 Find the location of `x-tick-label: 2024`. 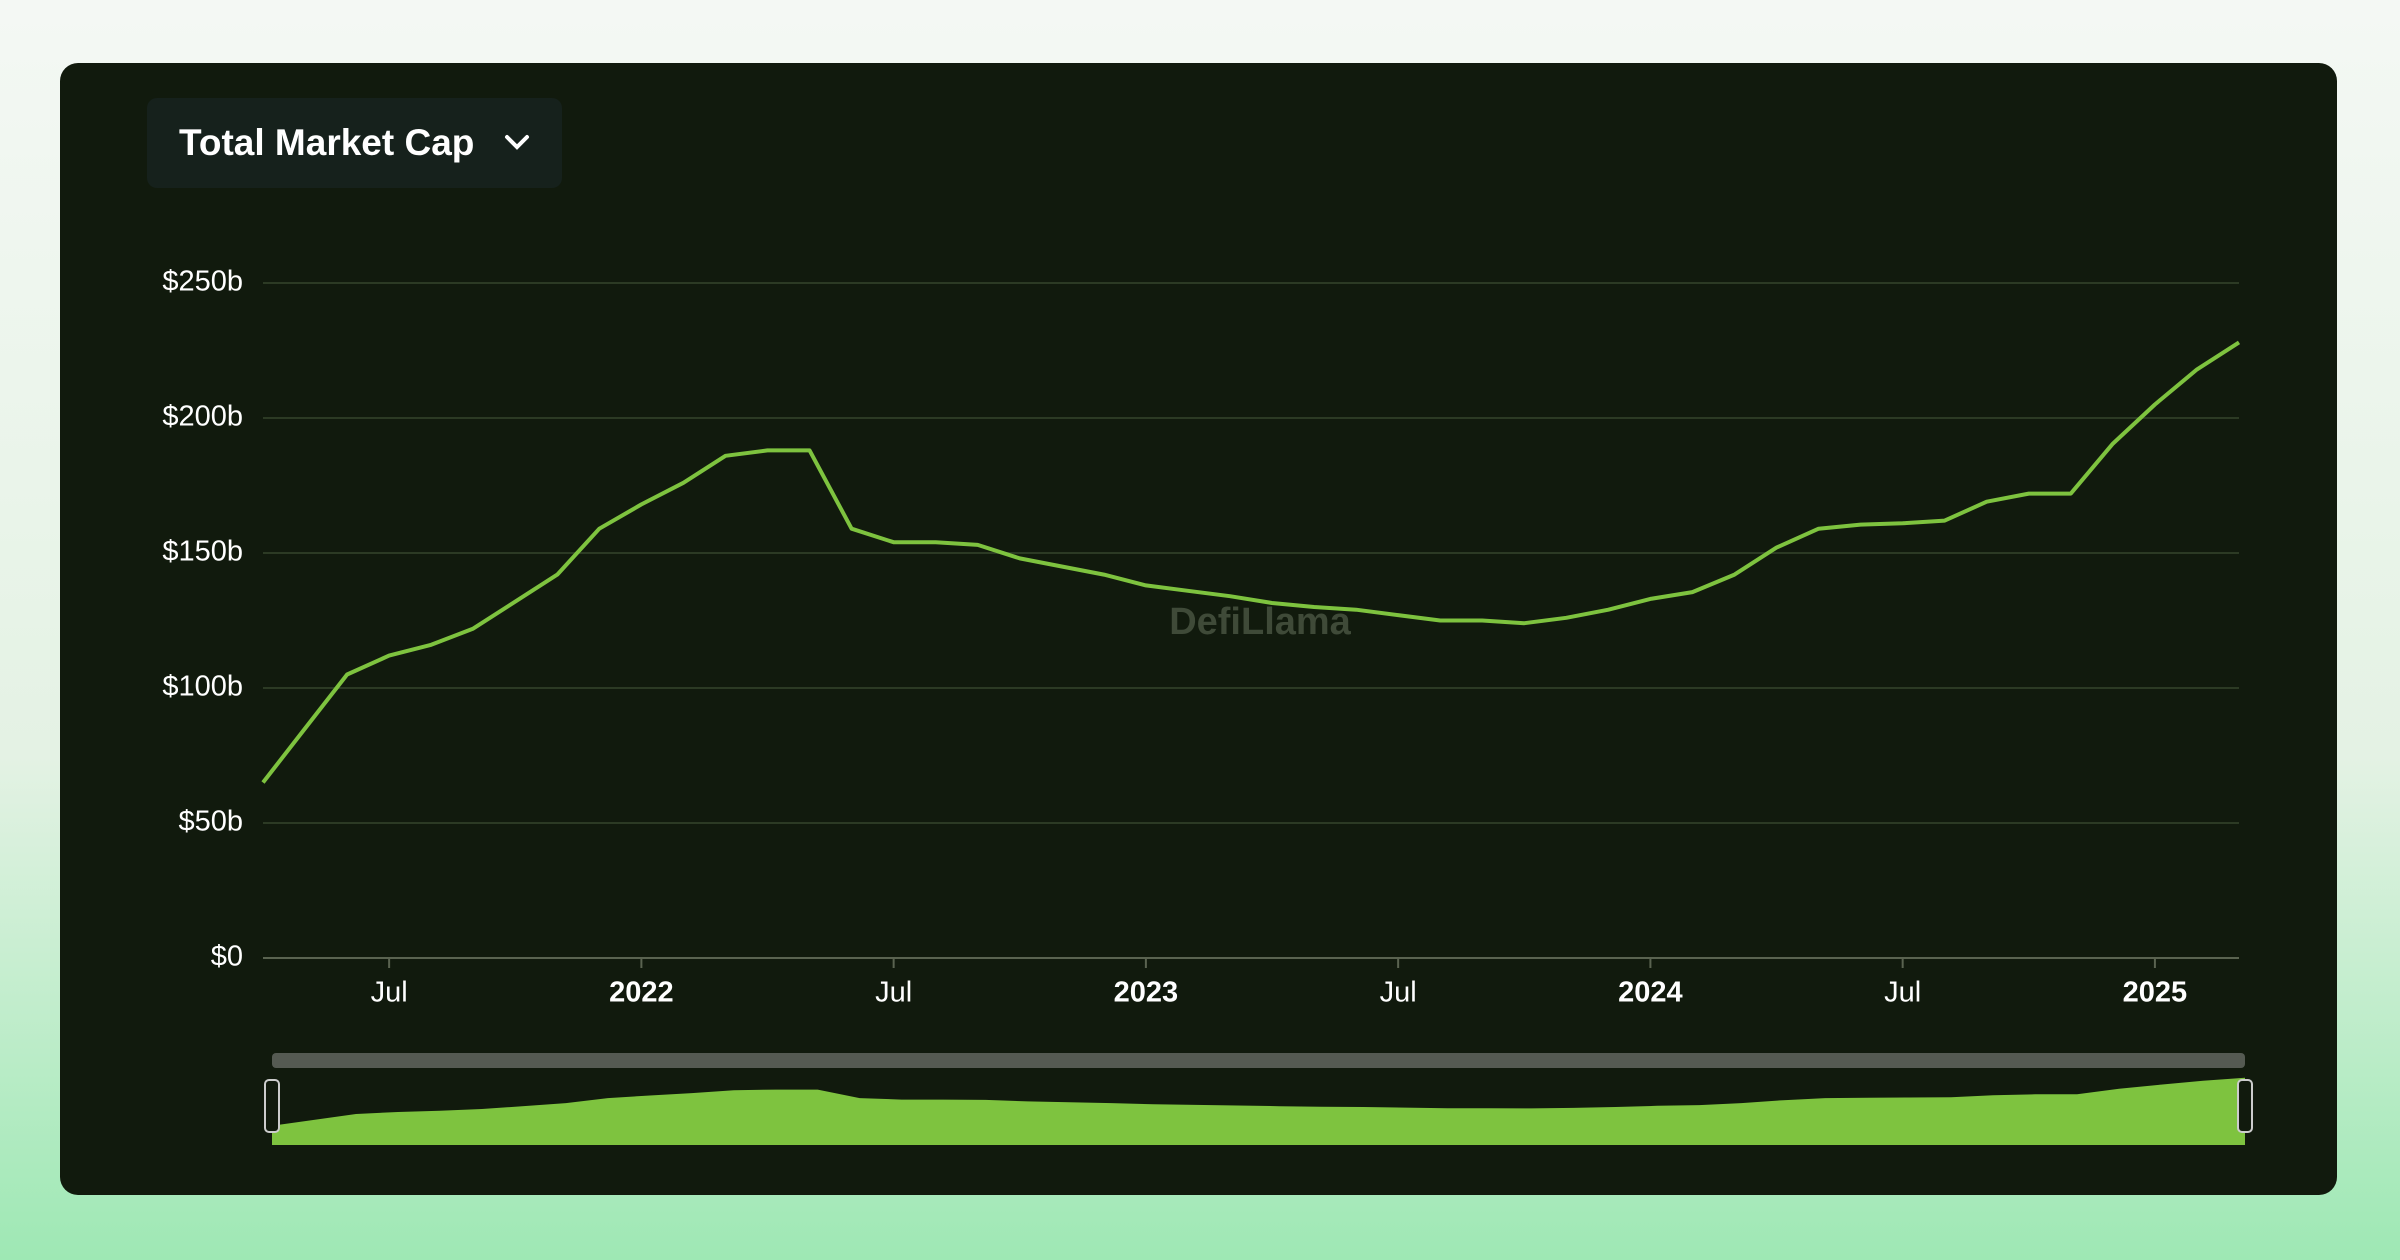

x-tick-label: 2024 is located at coordinates (1650, 993).